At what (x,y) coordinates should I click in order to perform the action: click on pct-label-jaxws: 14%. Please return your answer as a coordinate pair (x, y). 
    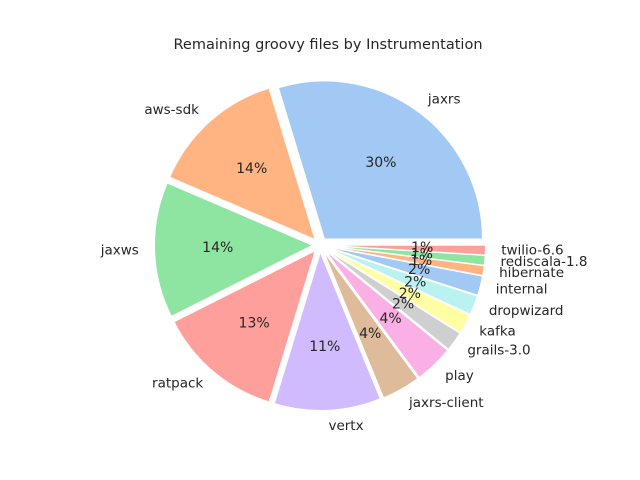
    Looking at the image, I should click on (217, 248).